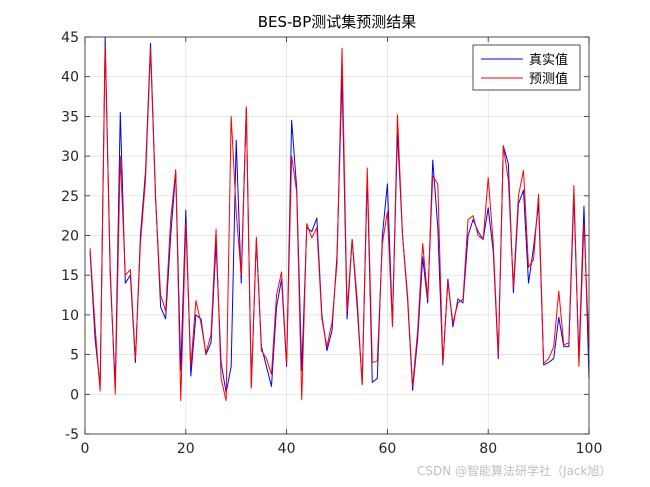  What do you see at coordinates (72, 435) in the screenshot?
I see `y-tick-label: -5` at bounding box center [72, 435].